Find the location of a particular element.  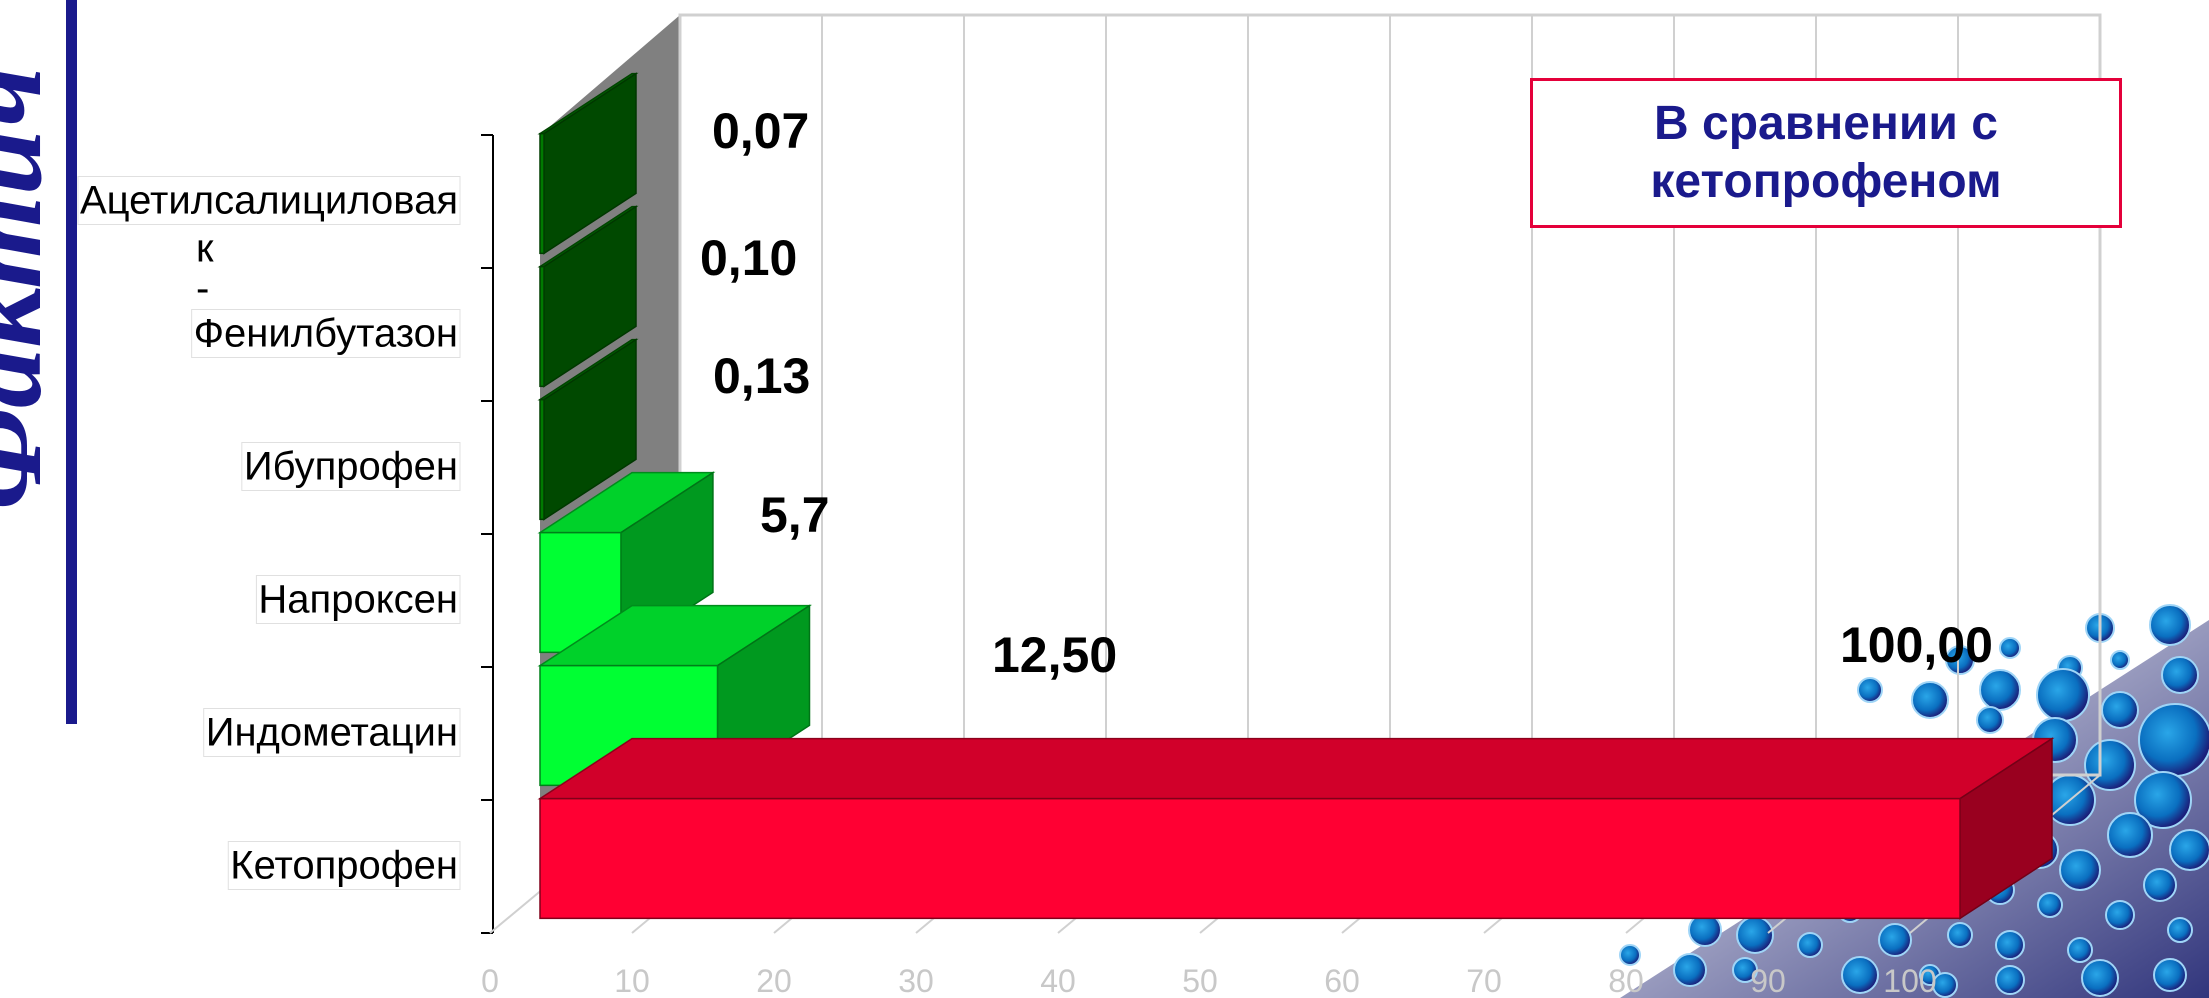

category-label-text-1: Индометацин is located at coordinates (332, 733).